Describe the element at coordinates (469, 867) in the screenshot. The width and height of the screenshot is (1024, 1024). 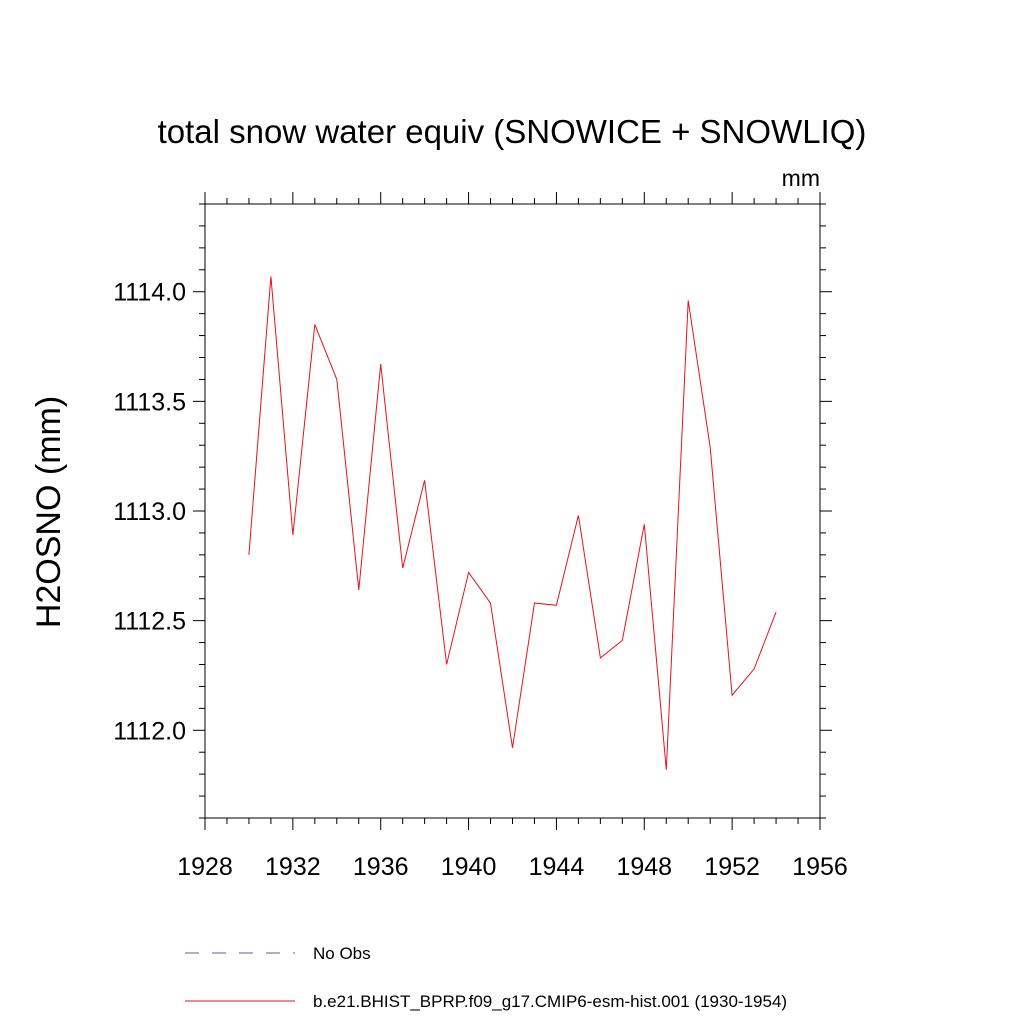
I see `x-tick-label: 1940` at that location.